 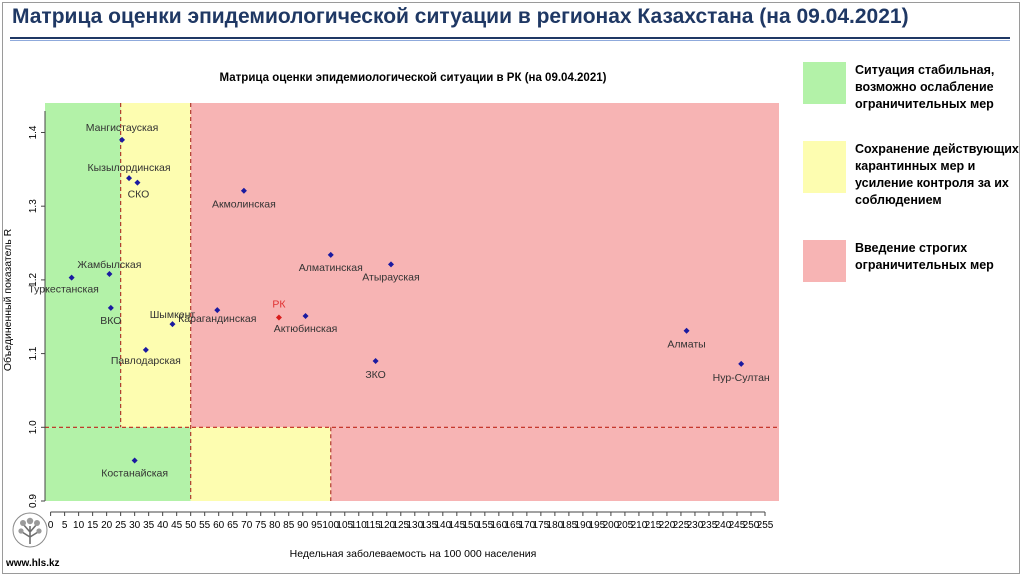 What do you see at coordinates (330, 525) in the screenshot?
I see `x-tick-label: 100` at bounding box center [330, 525].